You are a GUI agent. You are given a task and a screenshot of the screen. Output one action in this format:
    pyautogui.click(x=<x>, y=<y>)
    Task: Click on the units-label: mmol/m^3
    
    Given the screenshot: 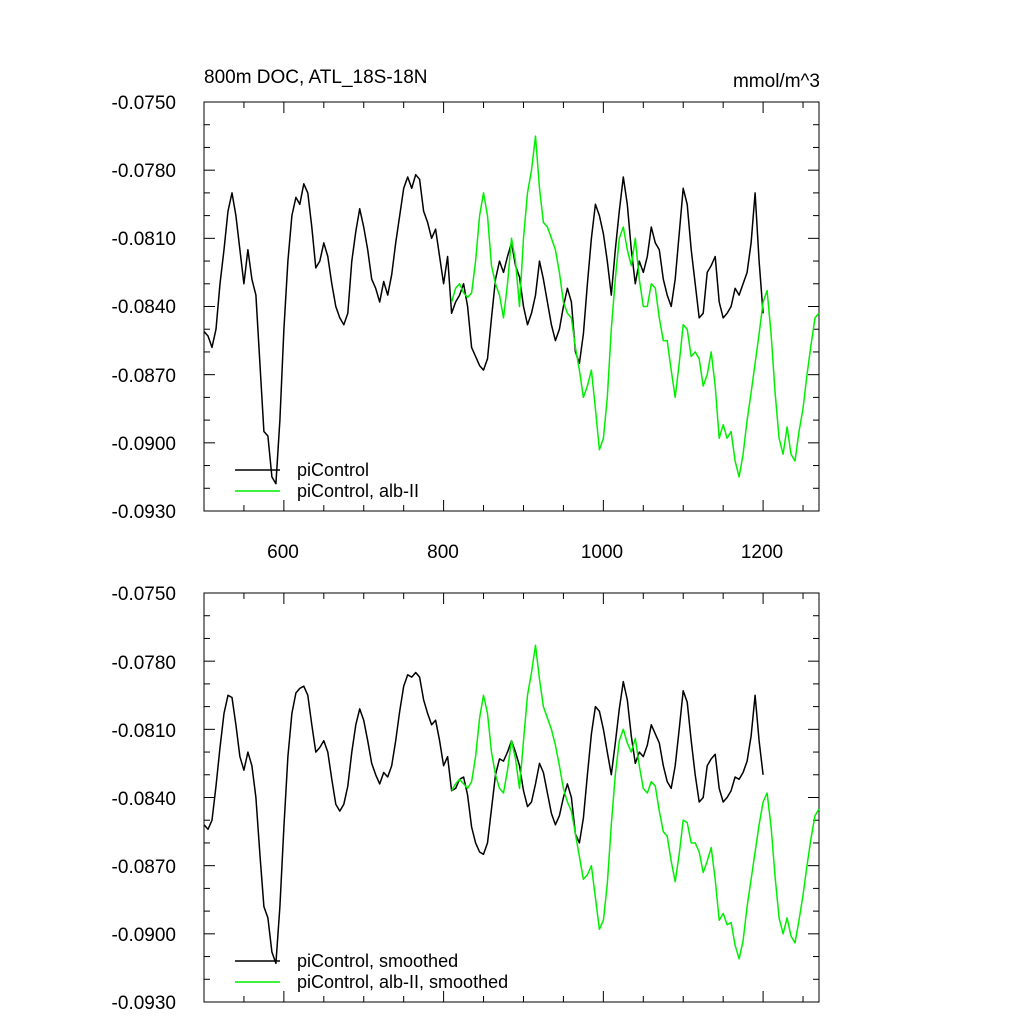 What is the action you would take?
    pyautogui.click(x=776, y=81)
    